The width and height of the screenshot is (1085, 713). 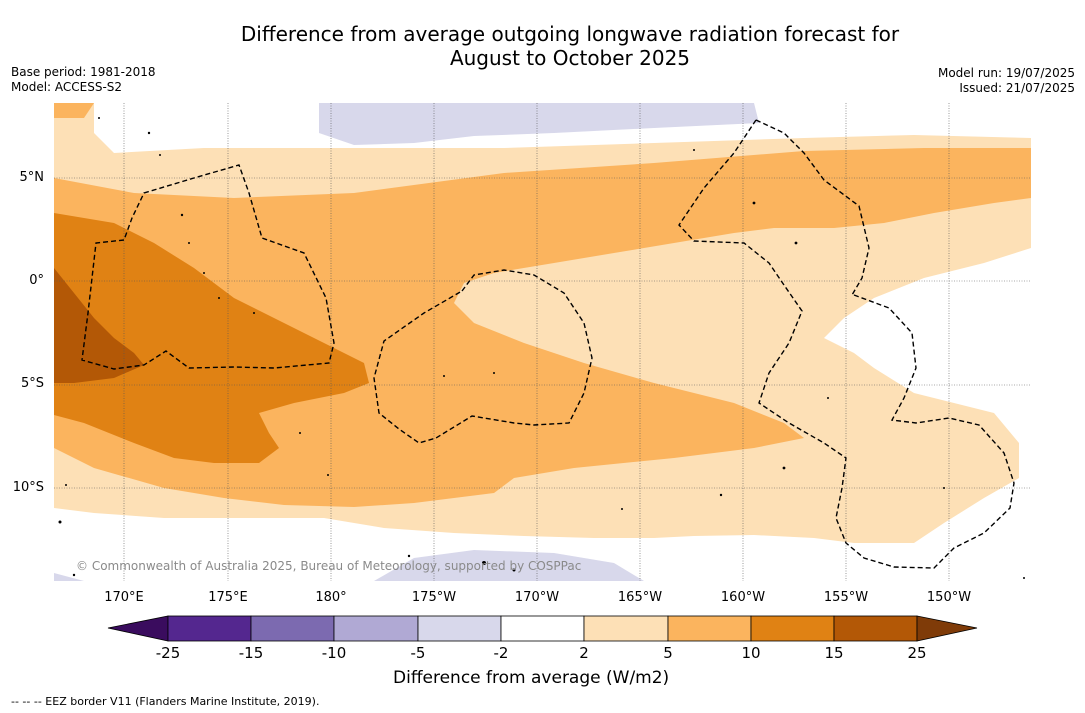 I want to click on eez-border-east-upper, so click(x=762, y=319).